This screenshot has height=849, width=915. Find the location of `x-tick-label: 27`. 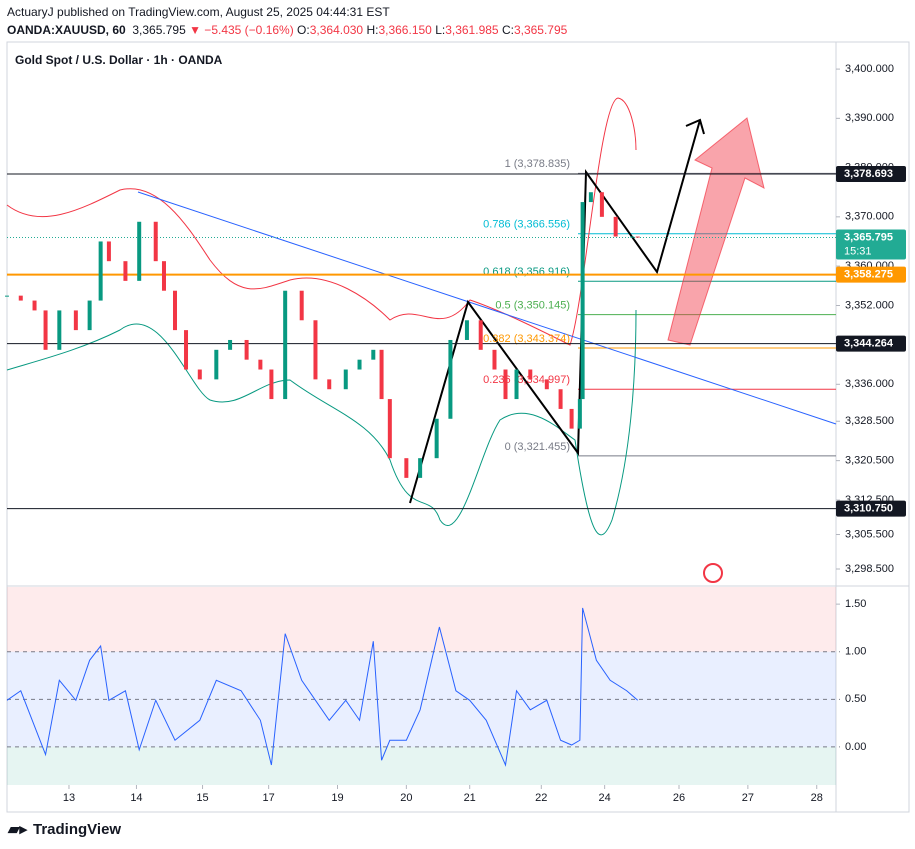

x-tick-label: 27 is located at coordinates (748, 798).